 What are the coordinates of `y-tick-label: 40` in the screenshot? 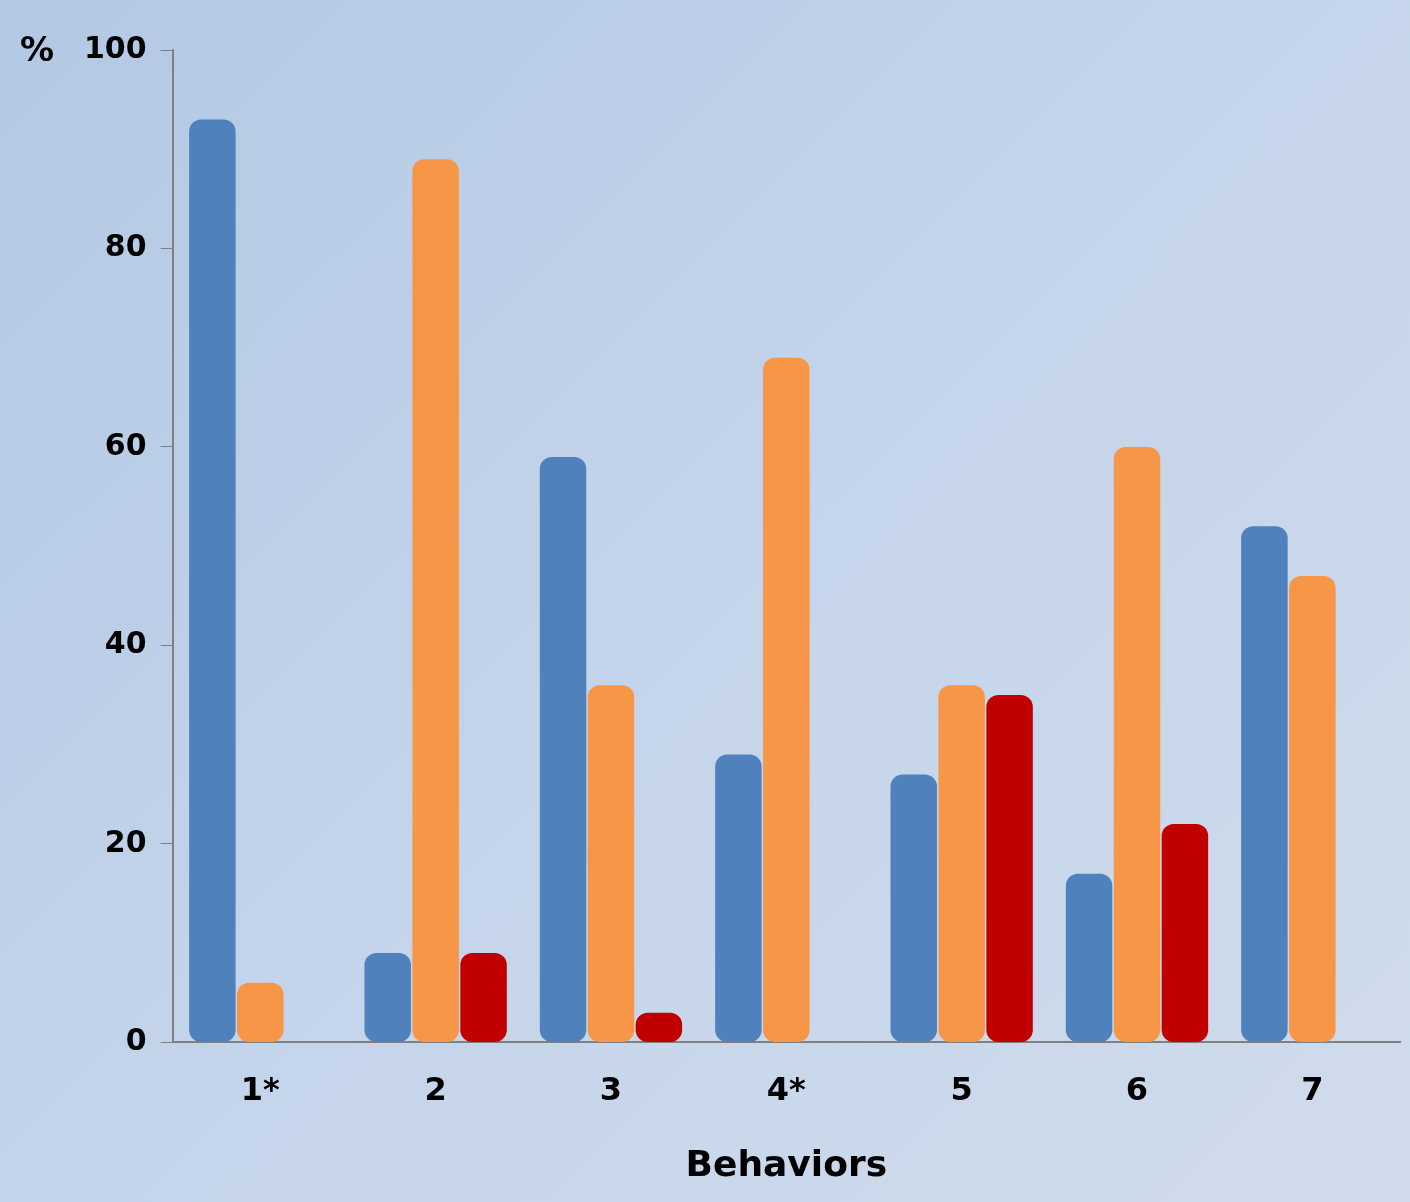 It's located at (125, 643).